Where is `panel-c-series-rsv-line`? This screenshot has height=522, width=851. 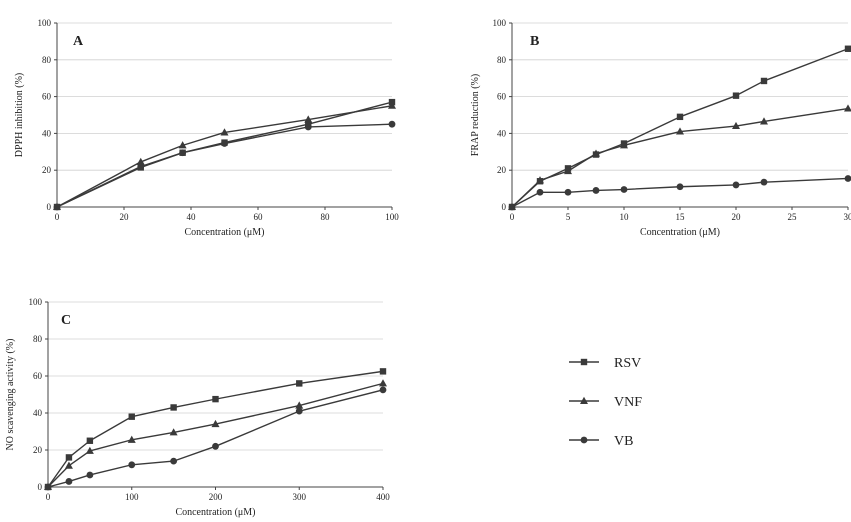 panel-c-series-rsv-line is located at coordinates (215, 429).